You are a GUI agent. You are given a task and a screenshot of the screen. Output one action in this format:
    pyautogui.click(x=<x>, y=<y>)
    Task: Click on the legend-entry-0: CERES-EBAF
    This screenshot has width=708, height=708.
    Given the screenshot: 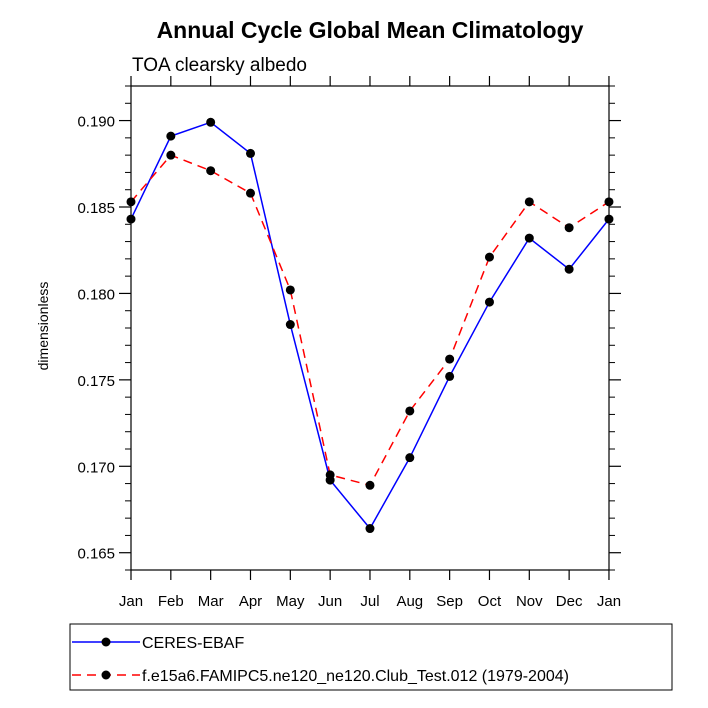 What is the action you would take?
    pyautogui.click(x=193, y=643)
    